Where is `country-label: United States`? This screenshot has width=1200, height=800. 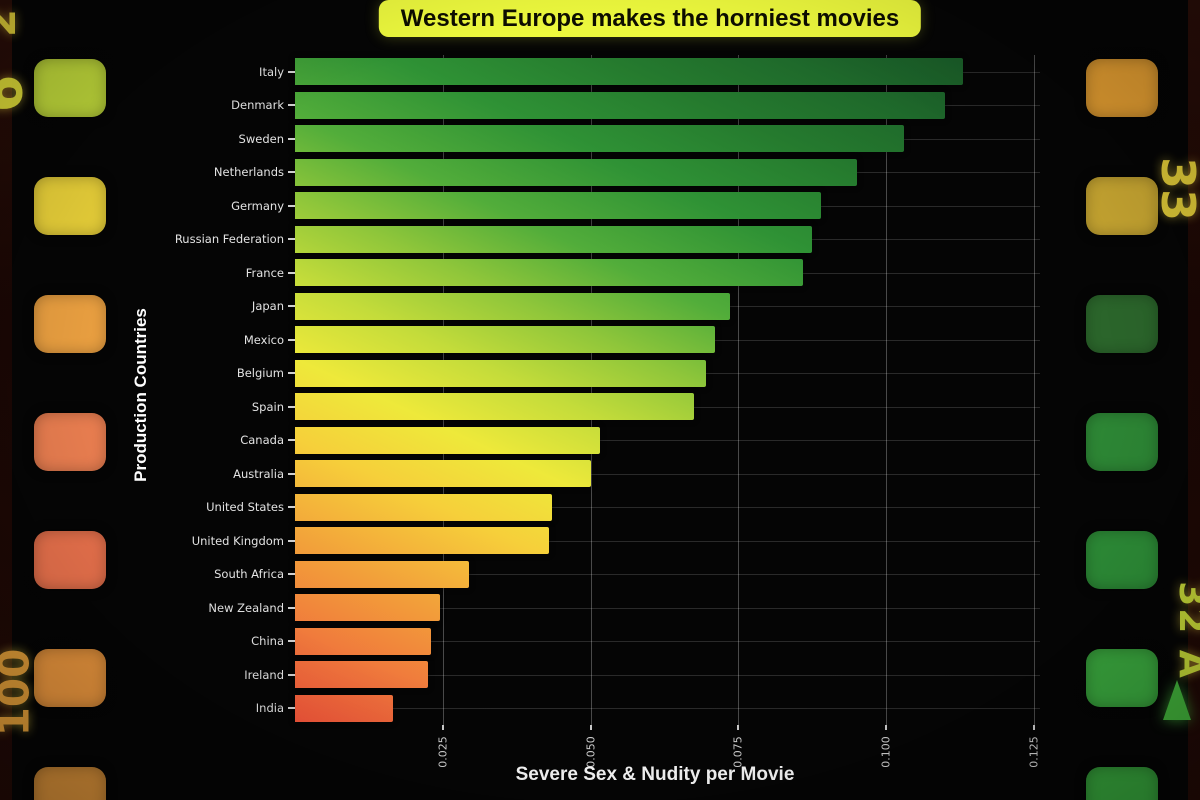 country-label: United States is located at coordinates (245, 507).